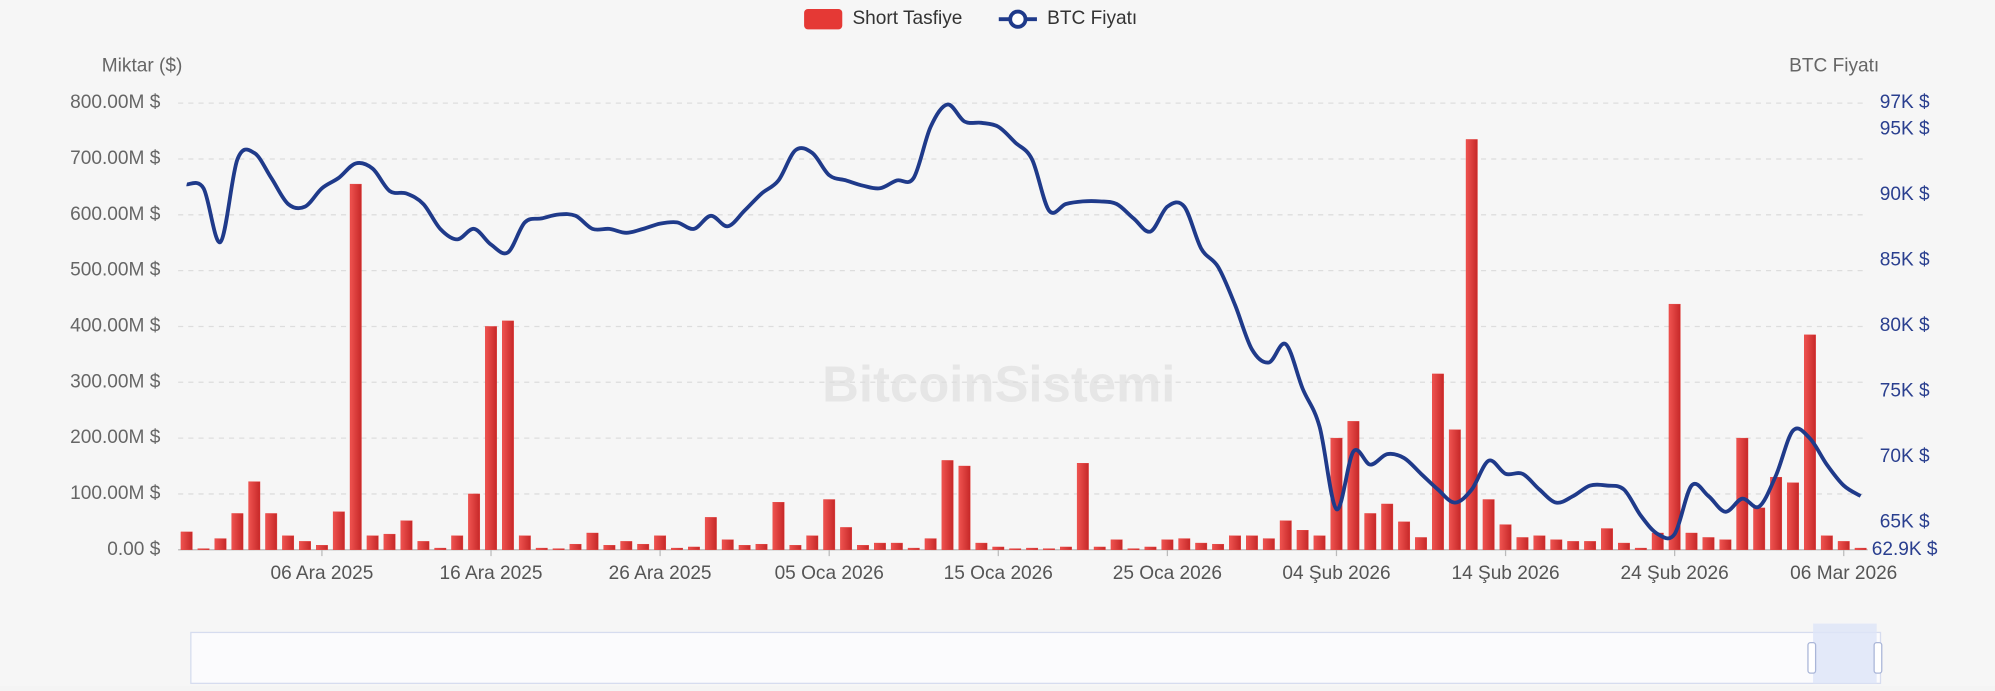  Describe the element at coordinates (1905, 102) in the screenshot. I see `y2-tick-label: 97K $` at that location.